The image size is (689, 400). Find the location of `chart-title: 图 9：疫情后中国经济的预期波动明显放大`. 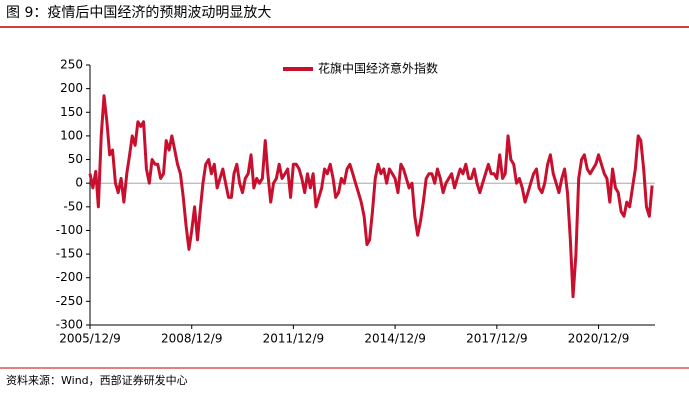

chart-title: 图 9：疫情后中国经济的预期波动明显放大 is located at coordinates (138, 13).